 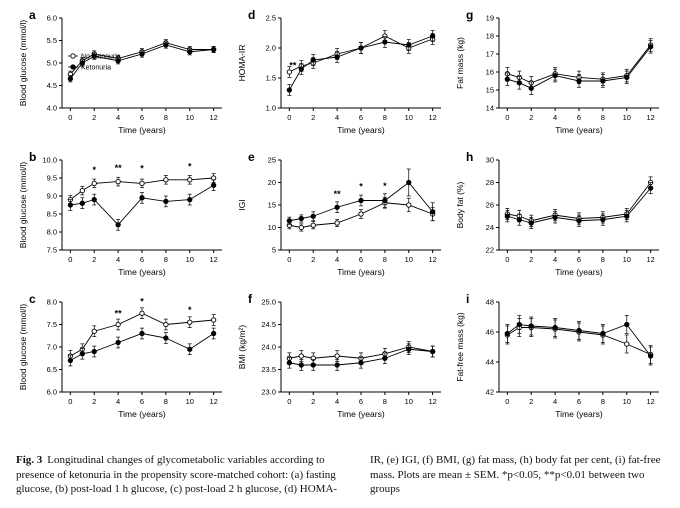 What do you see at coordinates (490, 182) in the screenshot?
I see `y-tick-label: 28` at bounding box center [490, 182].